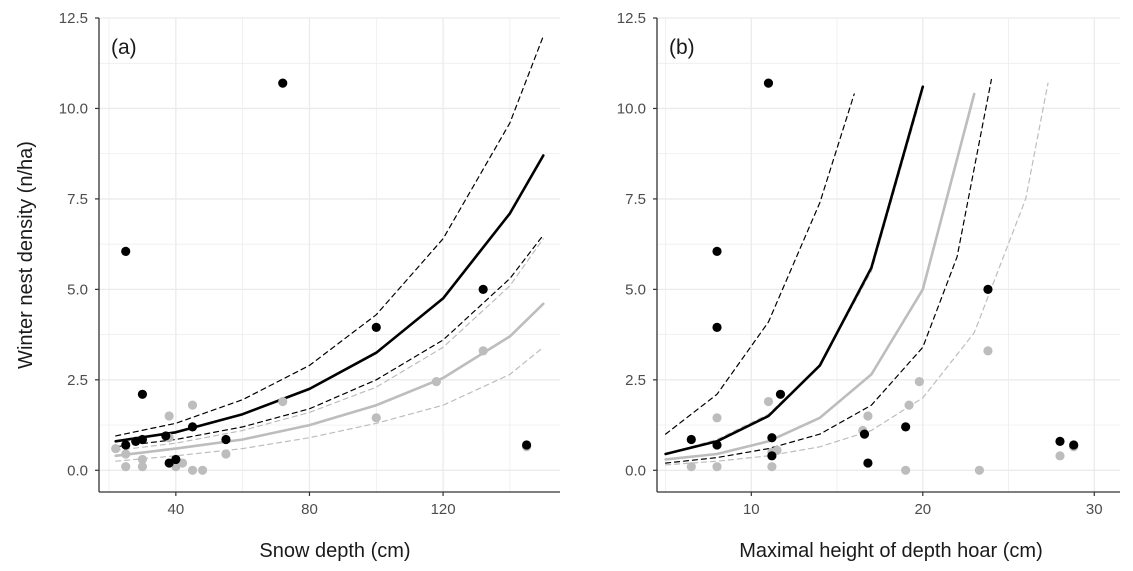 This screenshot has height=571, width=1133. Describe the element at coordinates (124, 47) in the screenshot. I see `panel-label: (a)` at that location.